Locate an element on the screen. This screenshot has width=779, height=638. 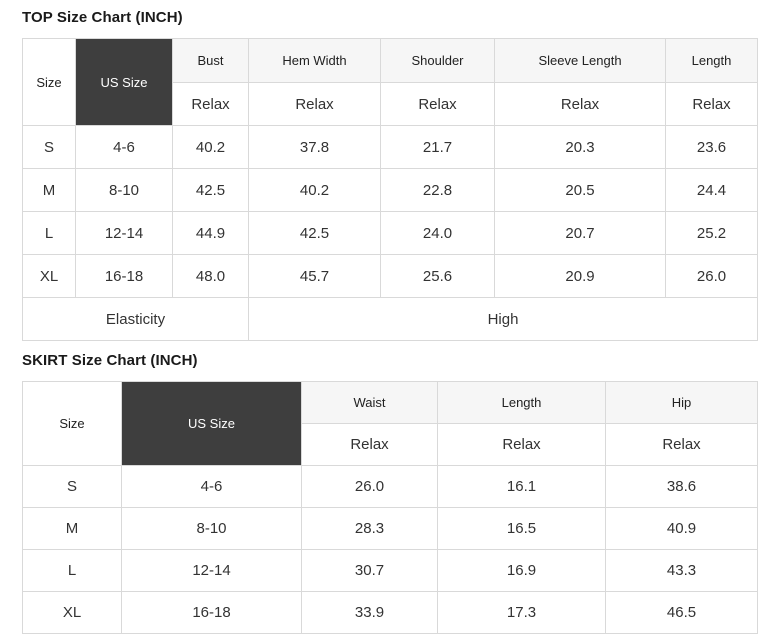
table-cell: 38.6 is located at coordinates (681, 486).